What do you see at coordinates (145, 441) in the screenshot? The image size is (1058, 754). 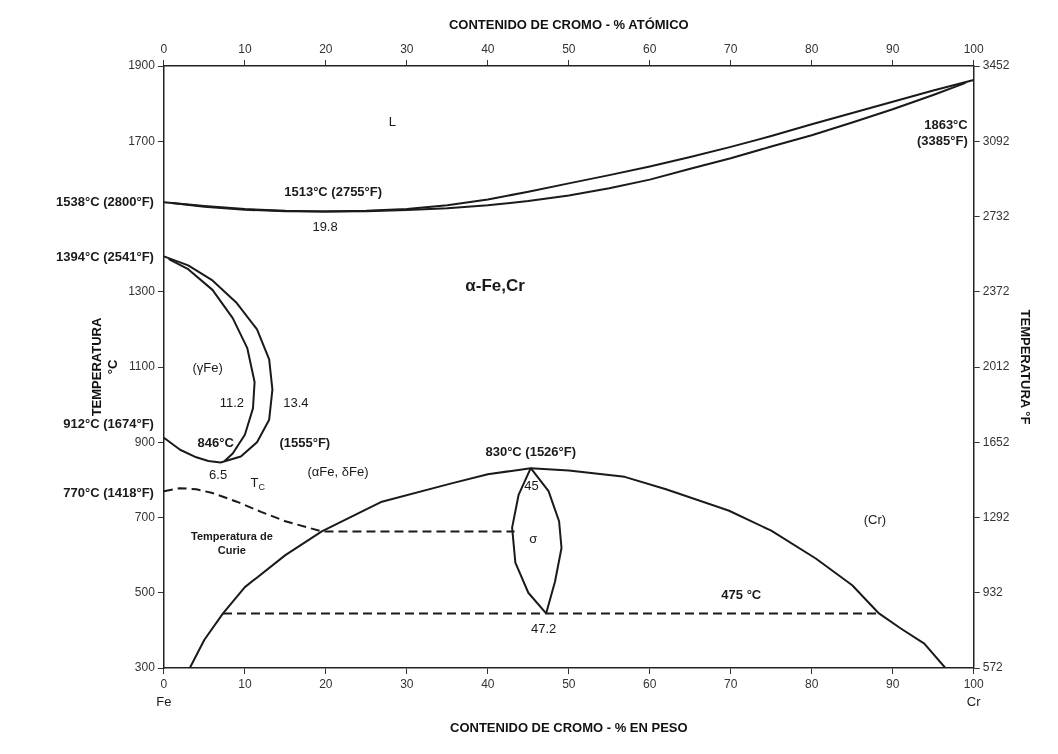 I see `y-tick-label: 900` at bounding box center [145, 441].